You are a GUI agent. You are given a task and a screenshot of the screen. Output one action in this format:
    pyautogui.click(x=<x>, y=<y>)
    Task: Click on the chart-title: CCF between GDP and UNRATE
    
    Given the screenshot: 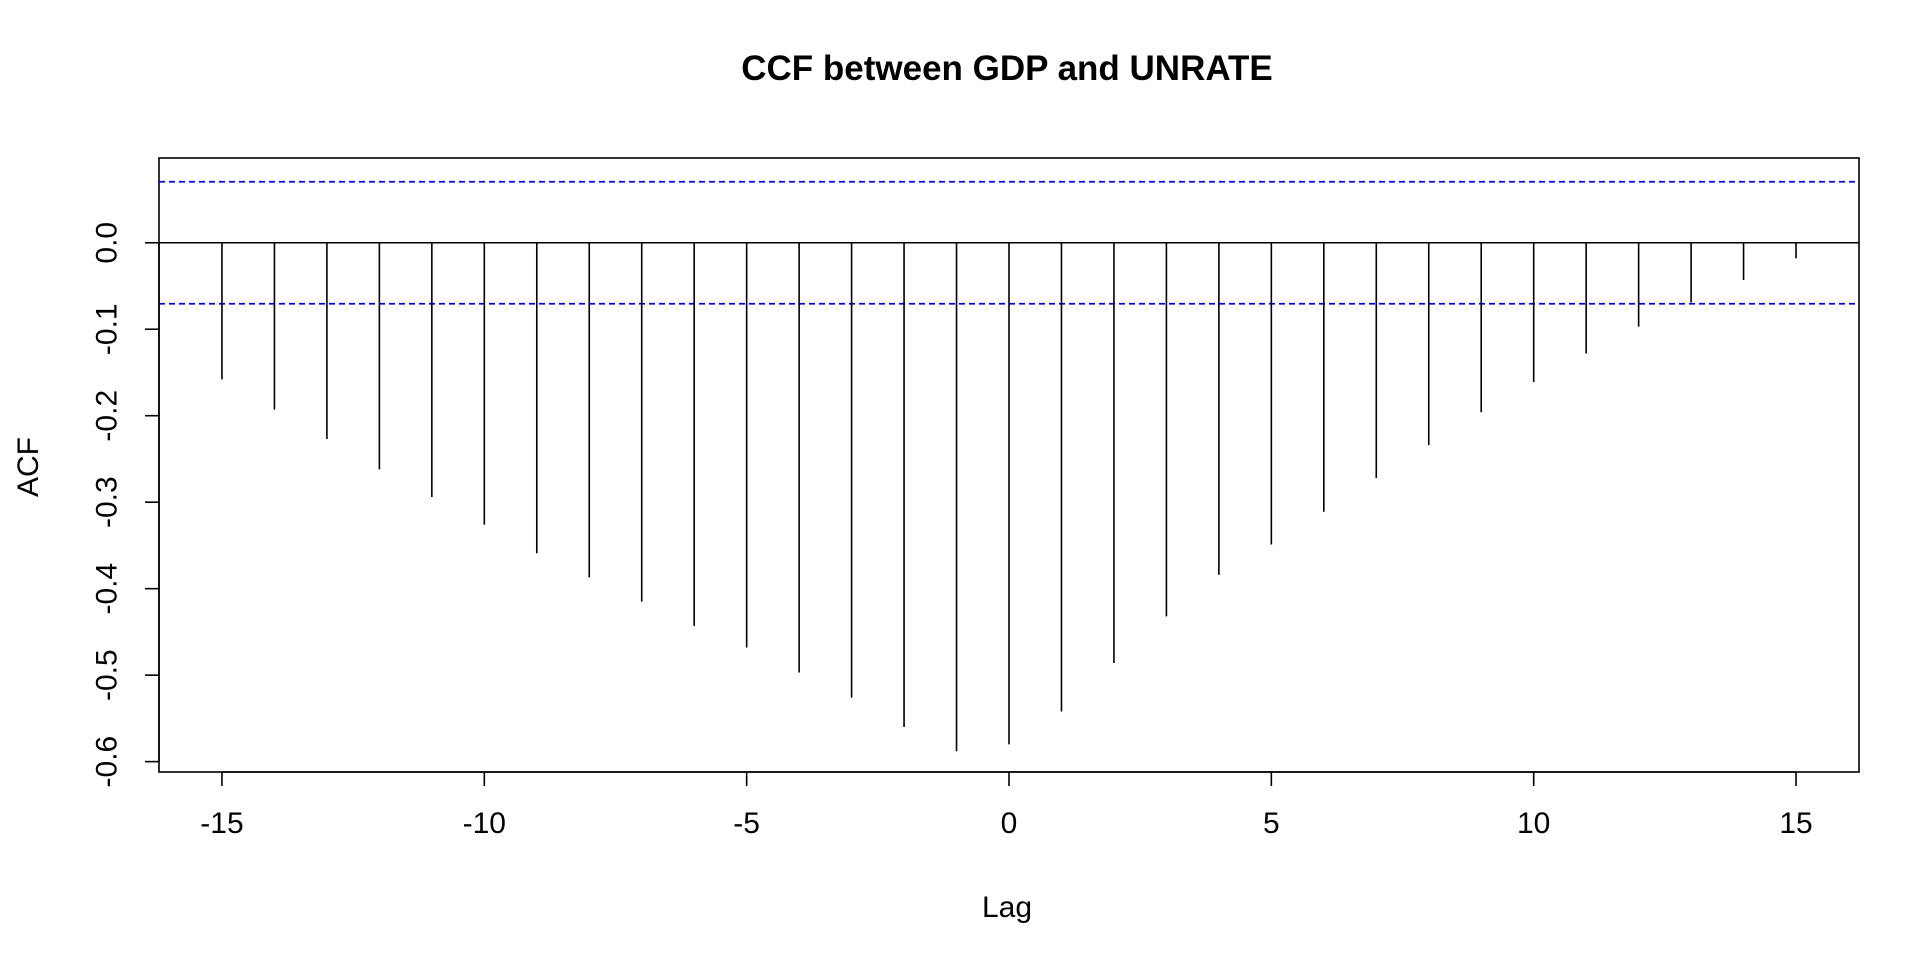 What is the action you would take?
    pyautogui.click(x=1007, y=68)
    